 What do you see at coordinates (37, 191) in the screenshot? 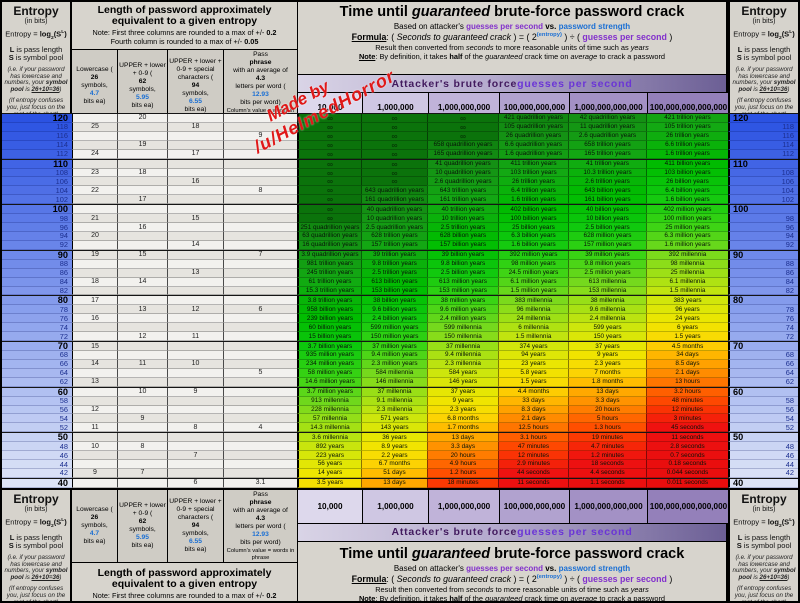
I see `entropy-cell-left: 104` at bounding box center [37, 191].